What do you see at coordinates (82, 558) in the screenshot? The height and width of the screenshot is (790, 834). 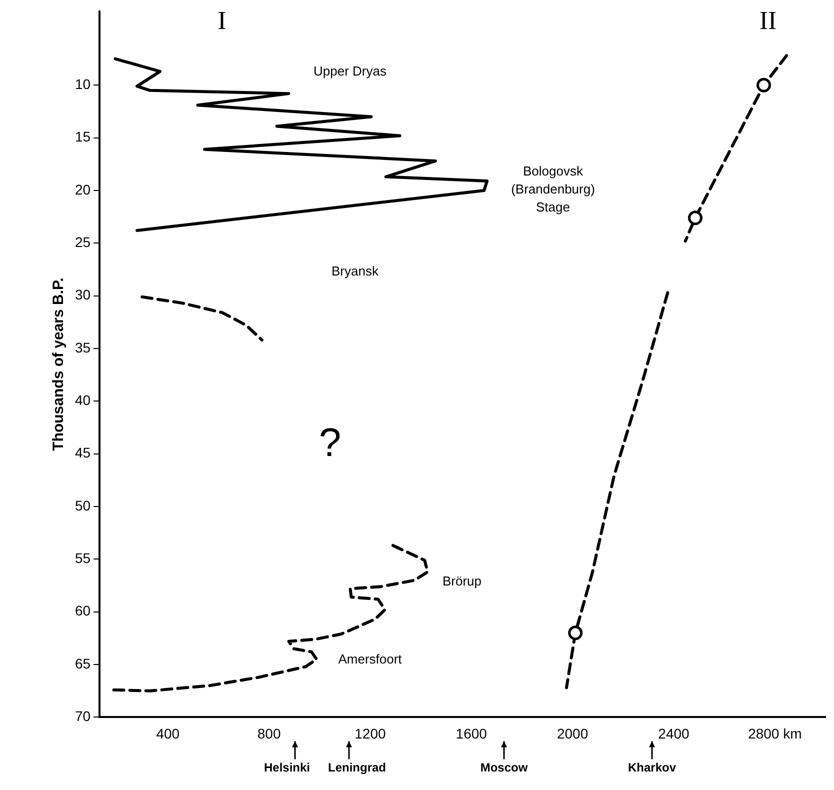 I see `y-tick-label: 55` at bounding box center [82, 558].